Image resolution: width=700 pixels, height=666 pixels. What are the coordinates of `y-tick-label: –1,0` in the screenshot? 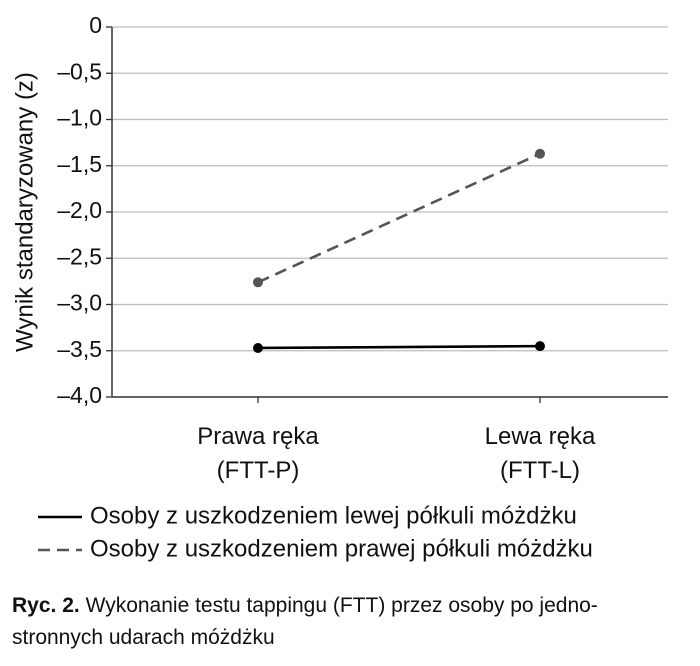 It's located at (79, 118).